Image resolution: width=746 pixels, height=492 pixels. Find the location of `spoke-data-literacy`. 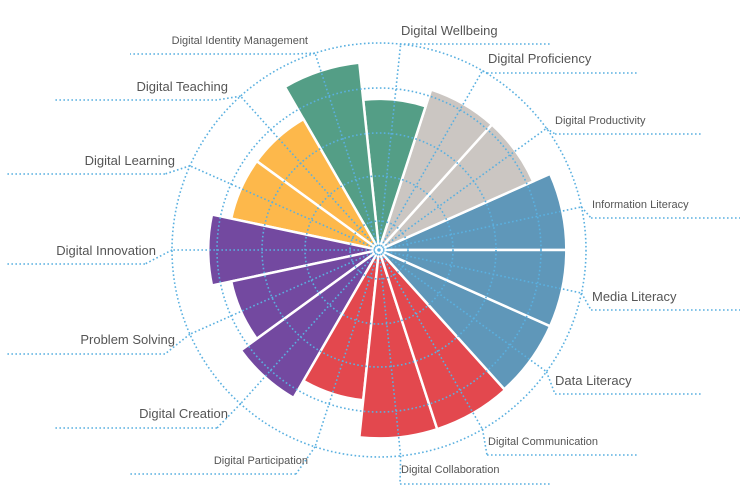

spoke-data-literacy is located at coordinates (462, 311).